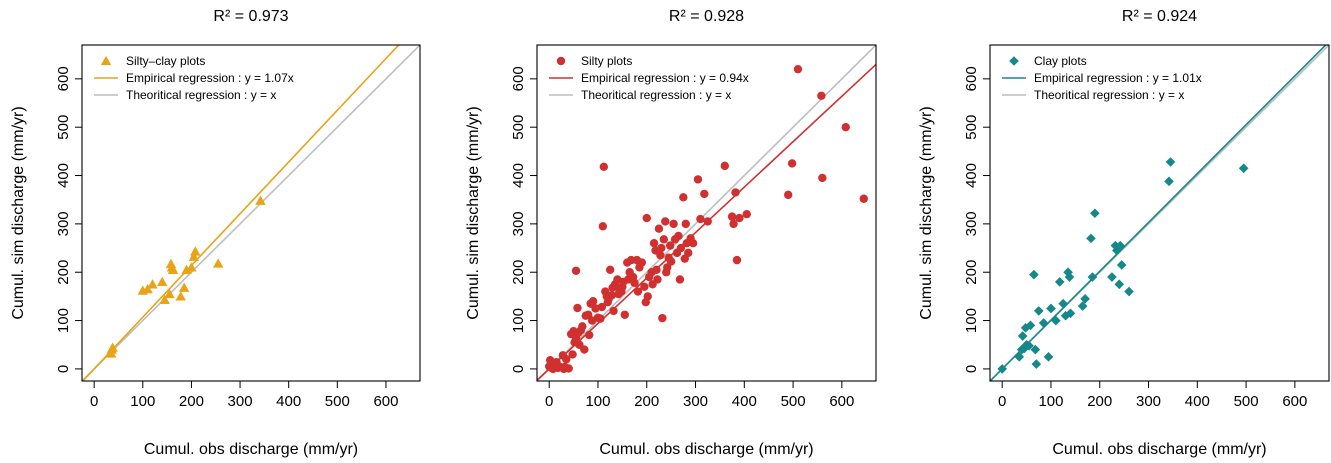  I want to click on y-tick-label: 0, so click(63, 369).